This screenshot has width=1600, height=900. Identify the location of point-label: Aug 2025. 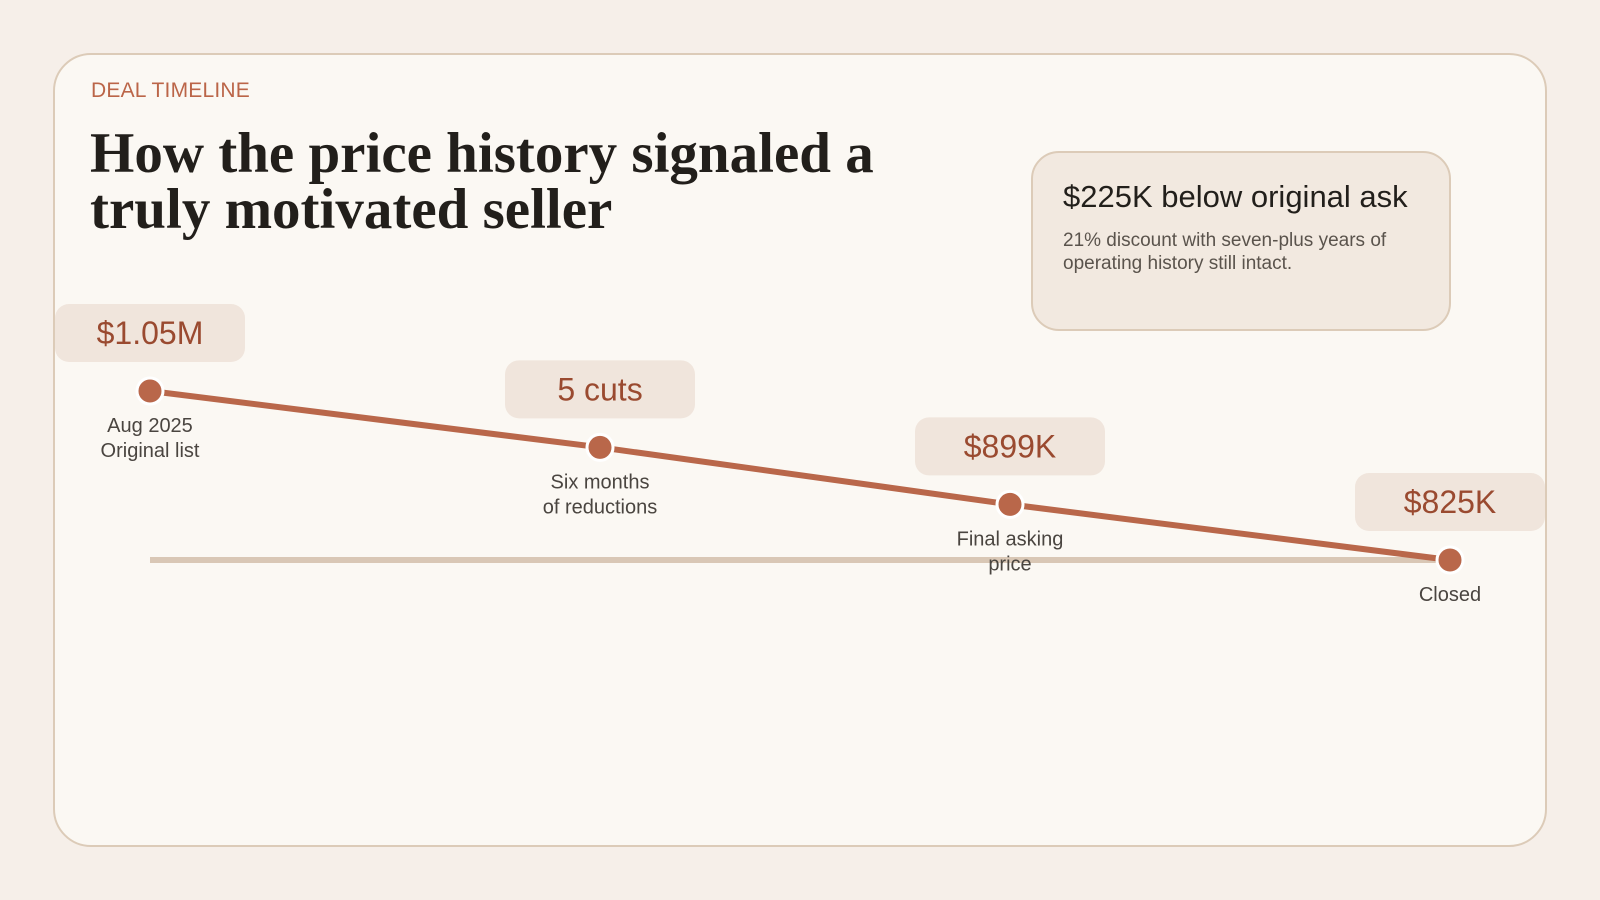
(150, 426).